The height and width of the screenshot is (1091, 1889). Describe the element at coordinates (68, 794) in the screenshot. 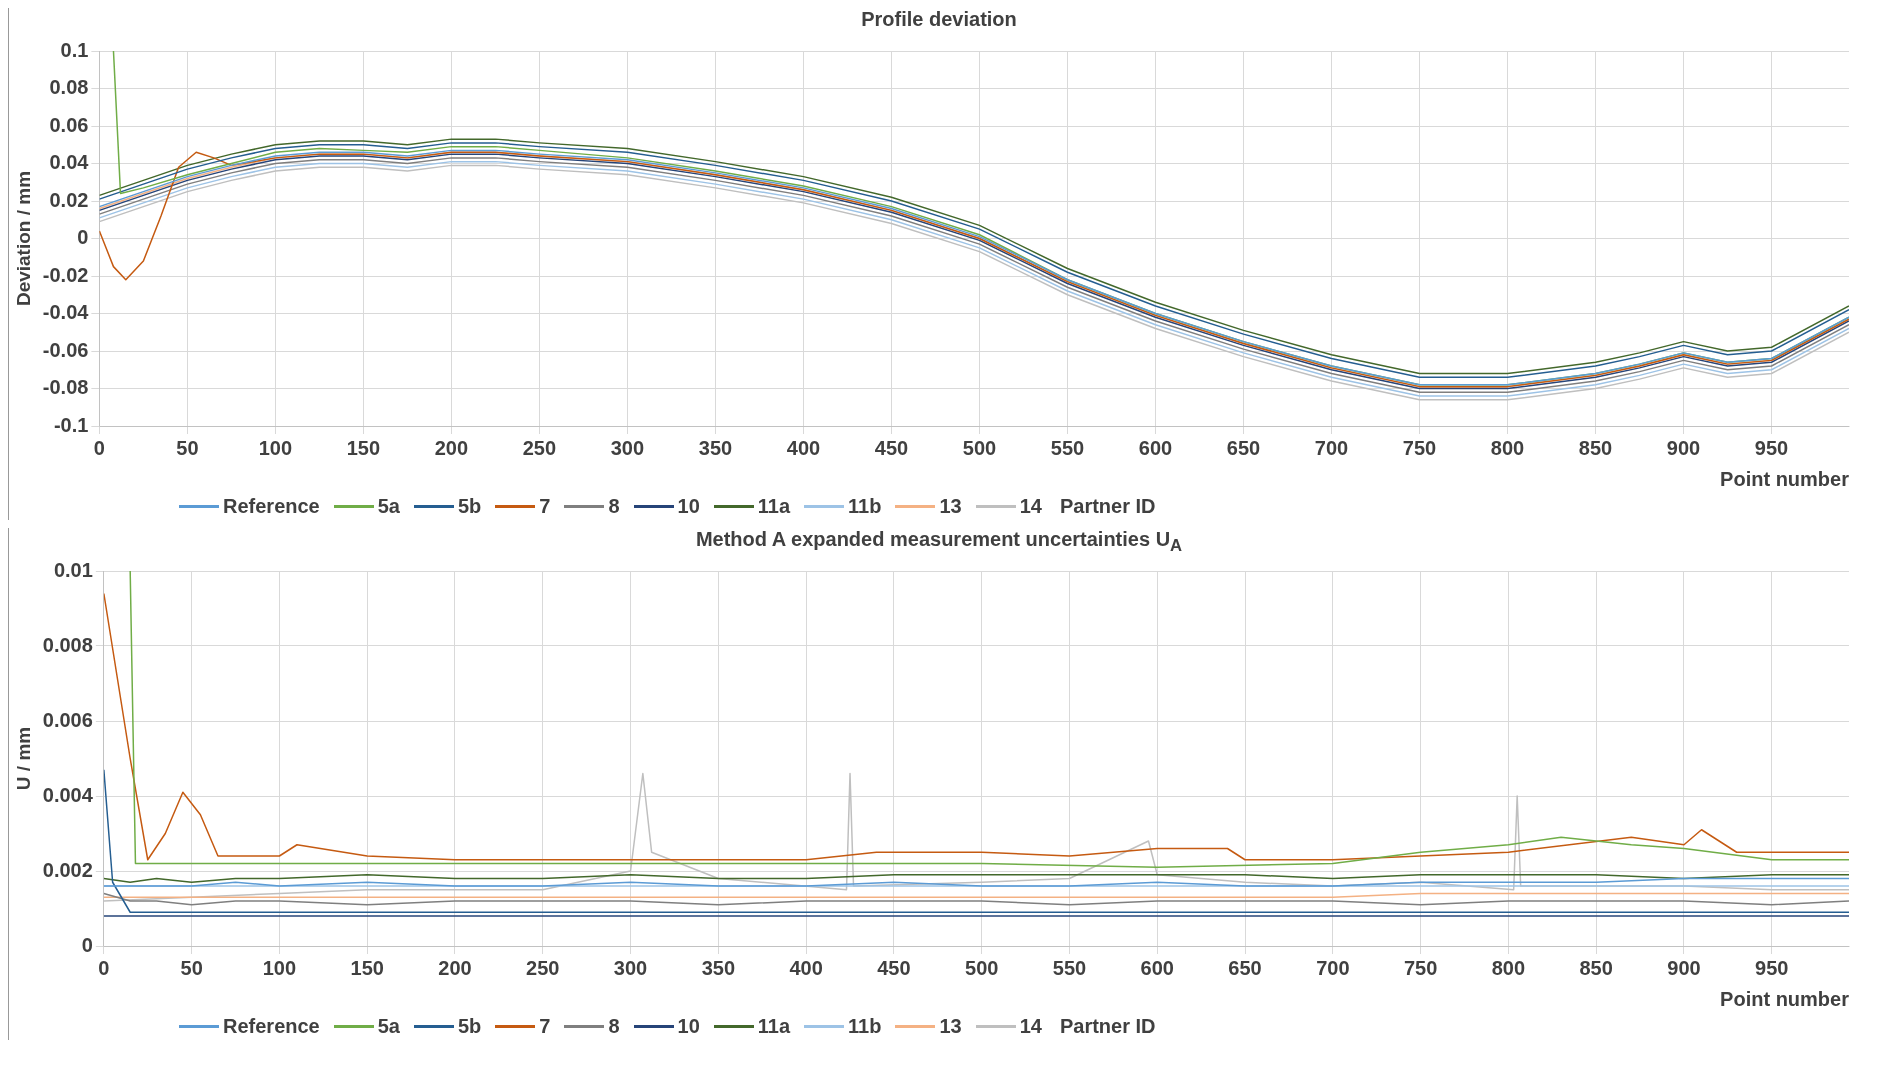

I see `y-tick-label: 0.004` at that location.